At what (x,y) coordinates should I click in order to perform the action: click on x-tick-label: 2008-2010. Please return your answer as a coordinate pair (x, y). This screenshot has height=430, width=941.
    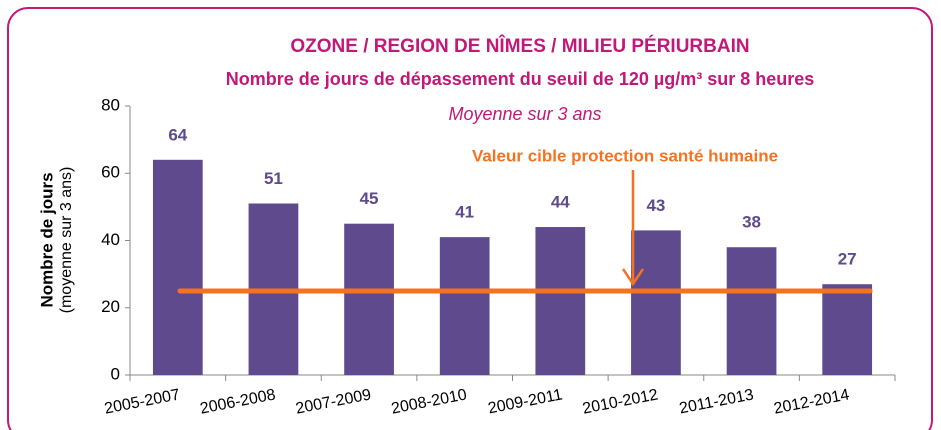
    Looking at the image, I should click on (429, 401).